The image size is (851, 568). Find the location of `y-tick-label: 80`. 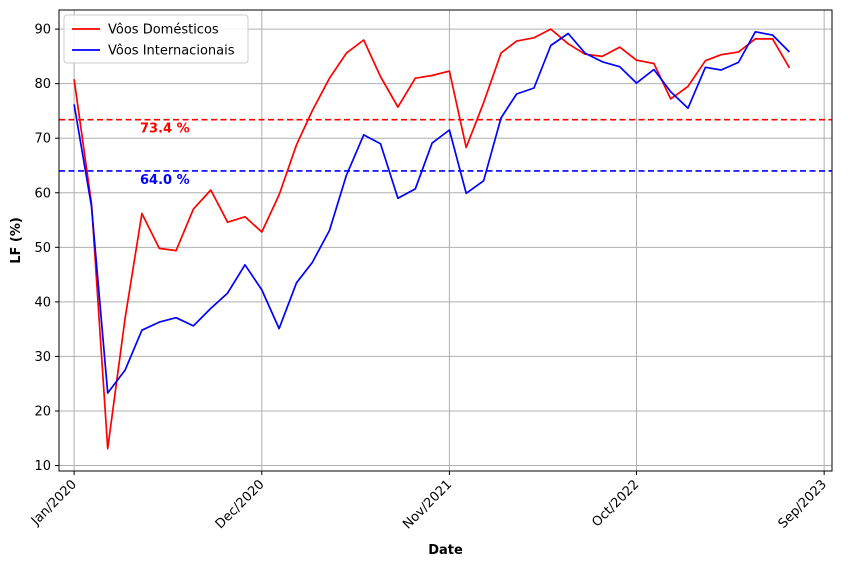

y-tick-label: 80 is located at coordinates (42, 84).